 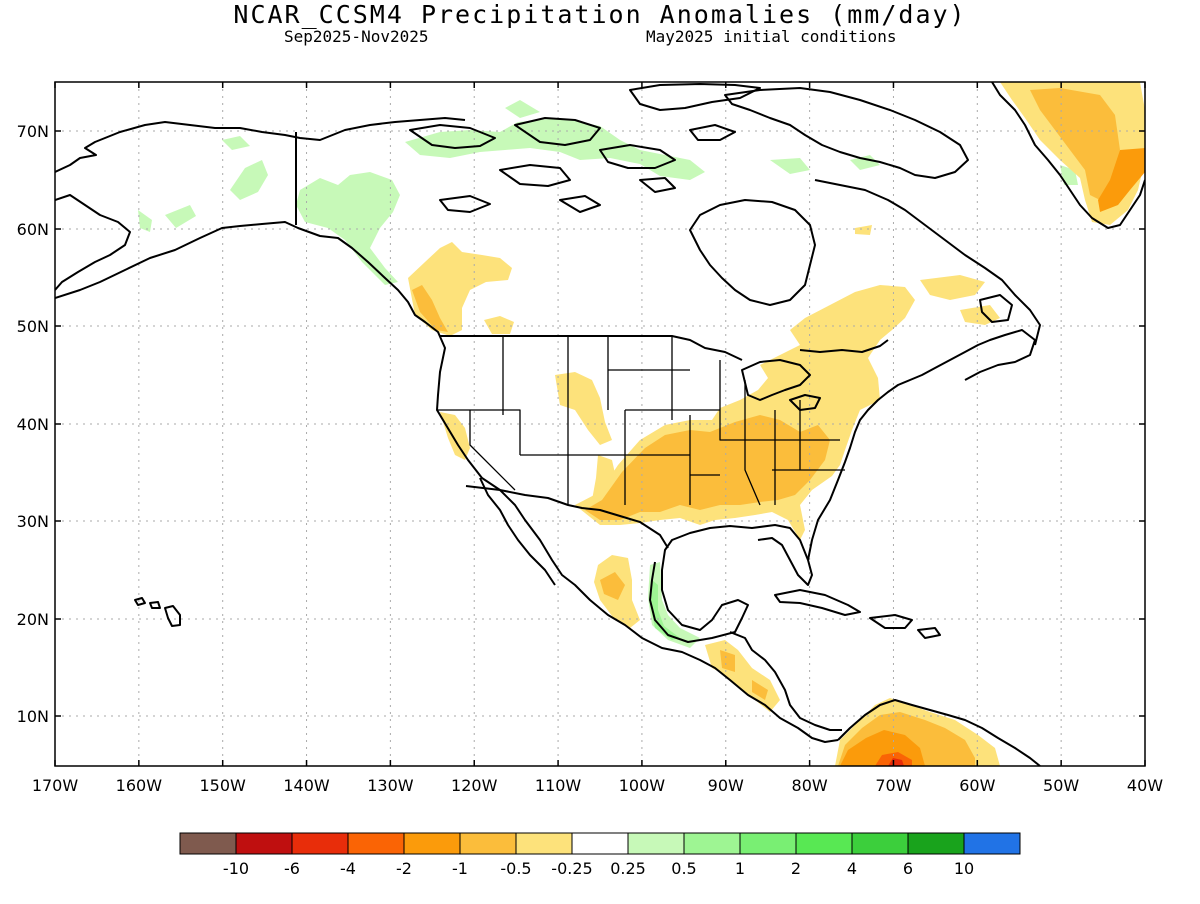 I want to click on lat-label: 10N, so click(x=33, y=716).